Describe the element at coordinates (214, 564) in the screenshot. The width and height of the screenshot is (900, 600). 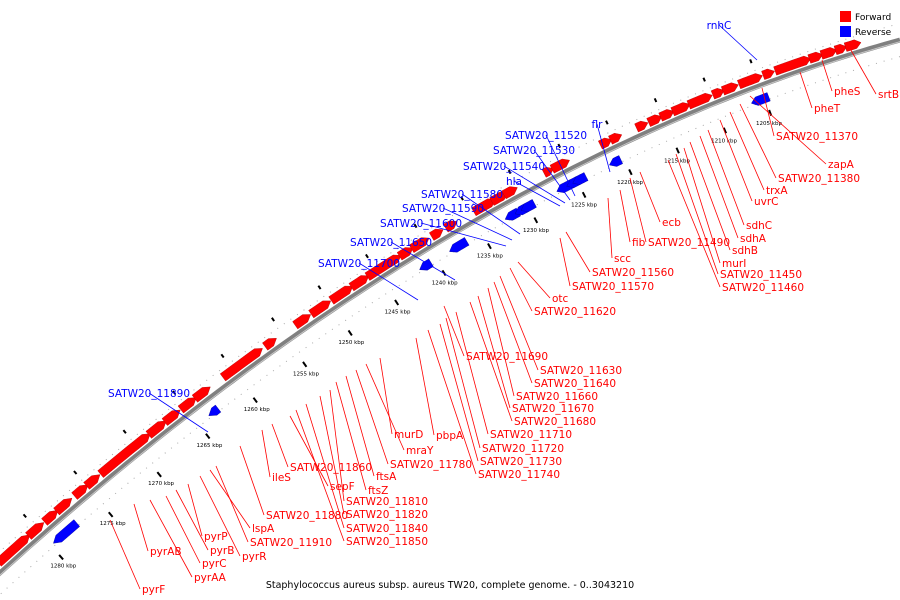
I see `forward-gene-label: pyrC` at that location.